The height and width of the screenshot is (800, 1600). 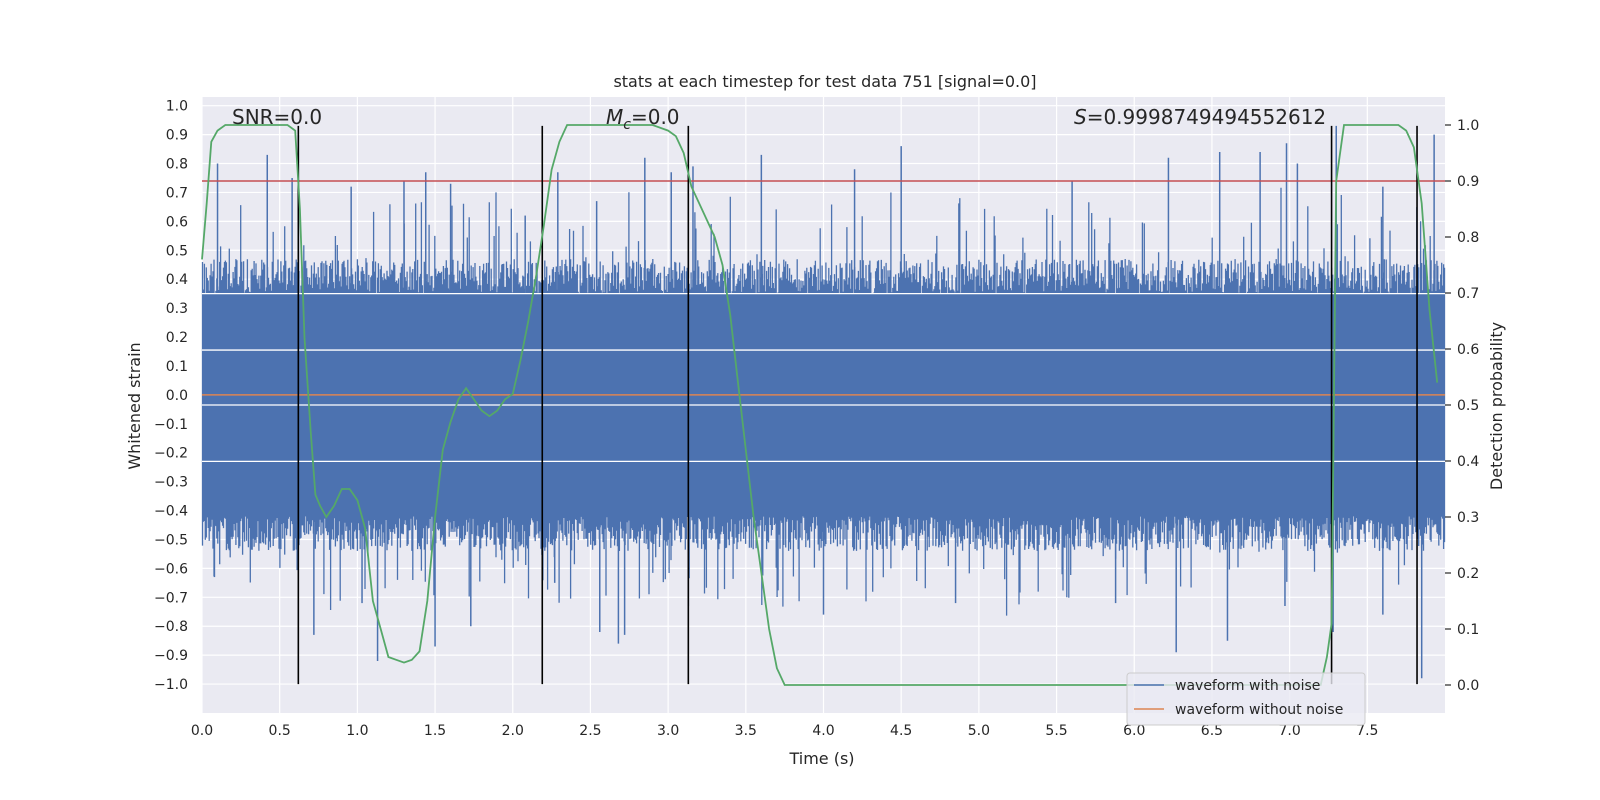 I want to click on x-tick-label: 6.0, so click(x=1134, y=731).